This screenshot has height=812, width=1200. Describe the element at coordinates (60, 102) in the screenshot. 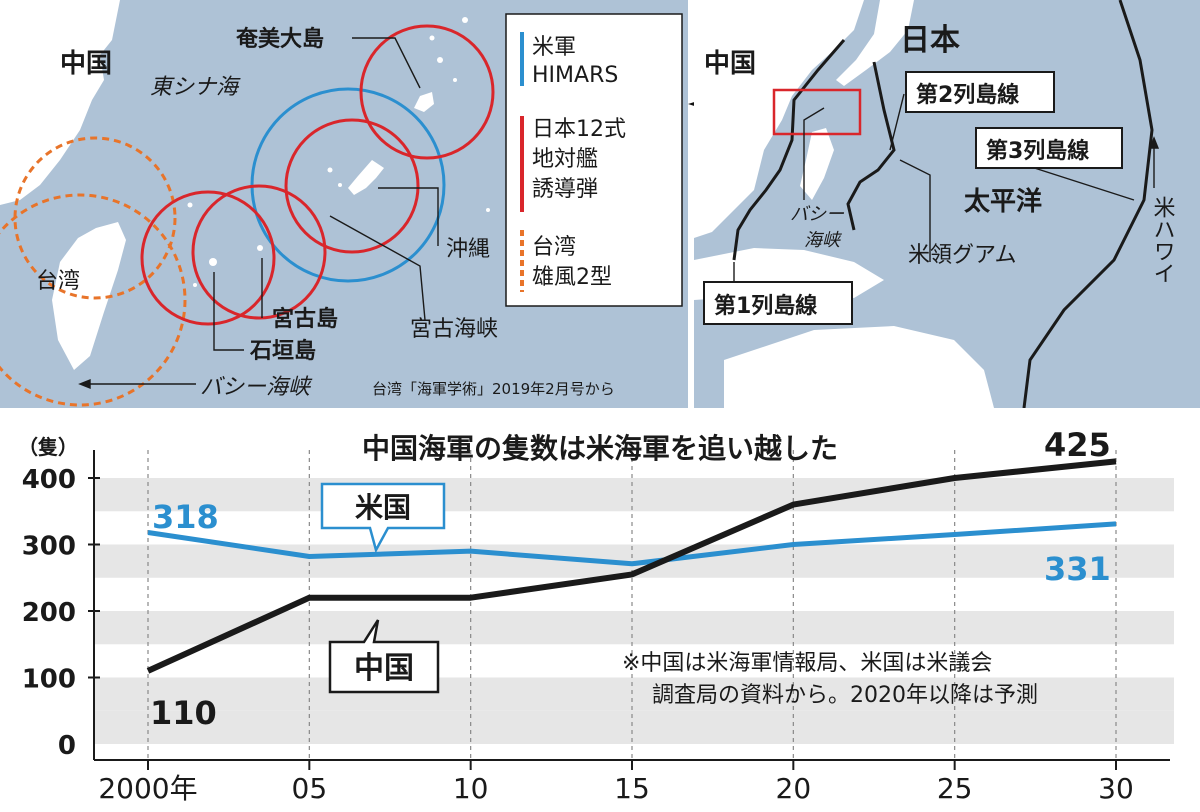

I see `china-coast` at that location.